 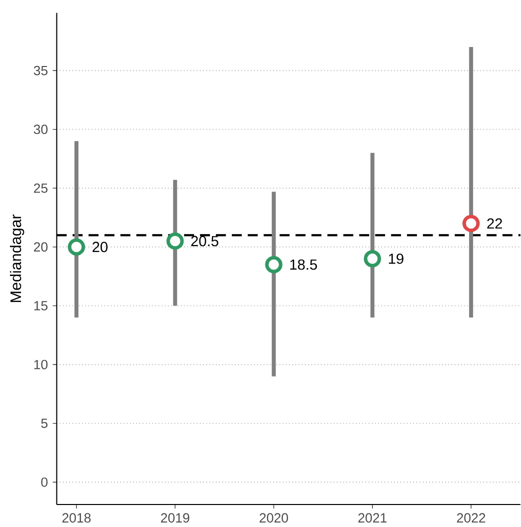 I want to click on data-label: 20.5, so click(x=204, y=241).